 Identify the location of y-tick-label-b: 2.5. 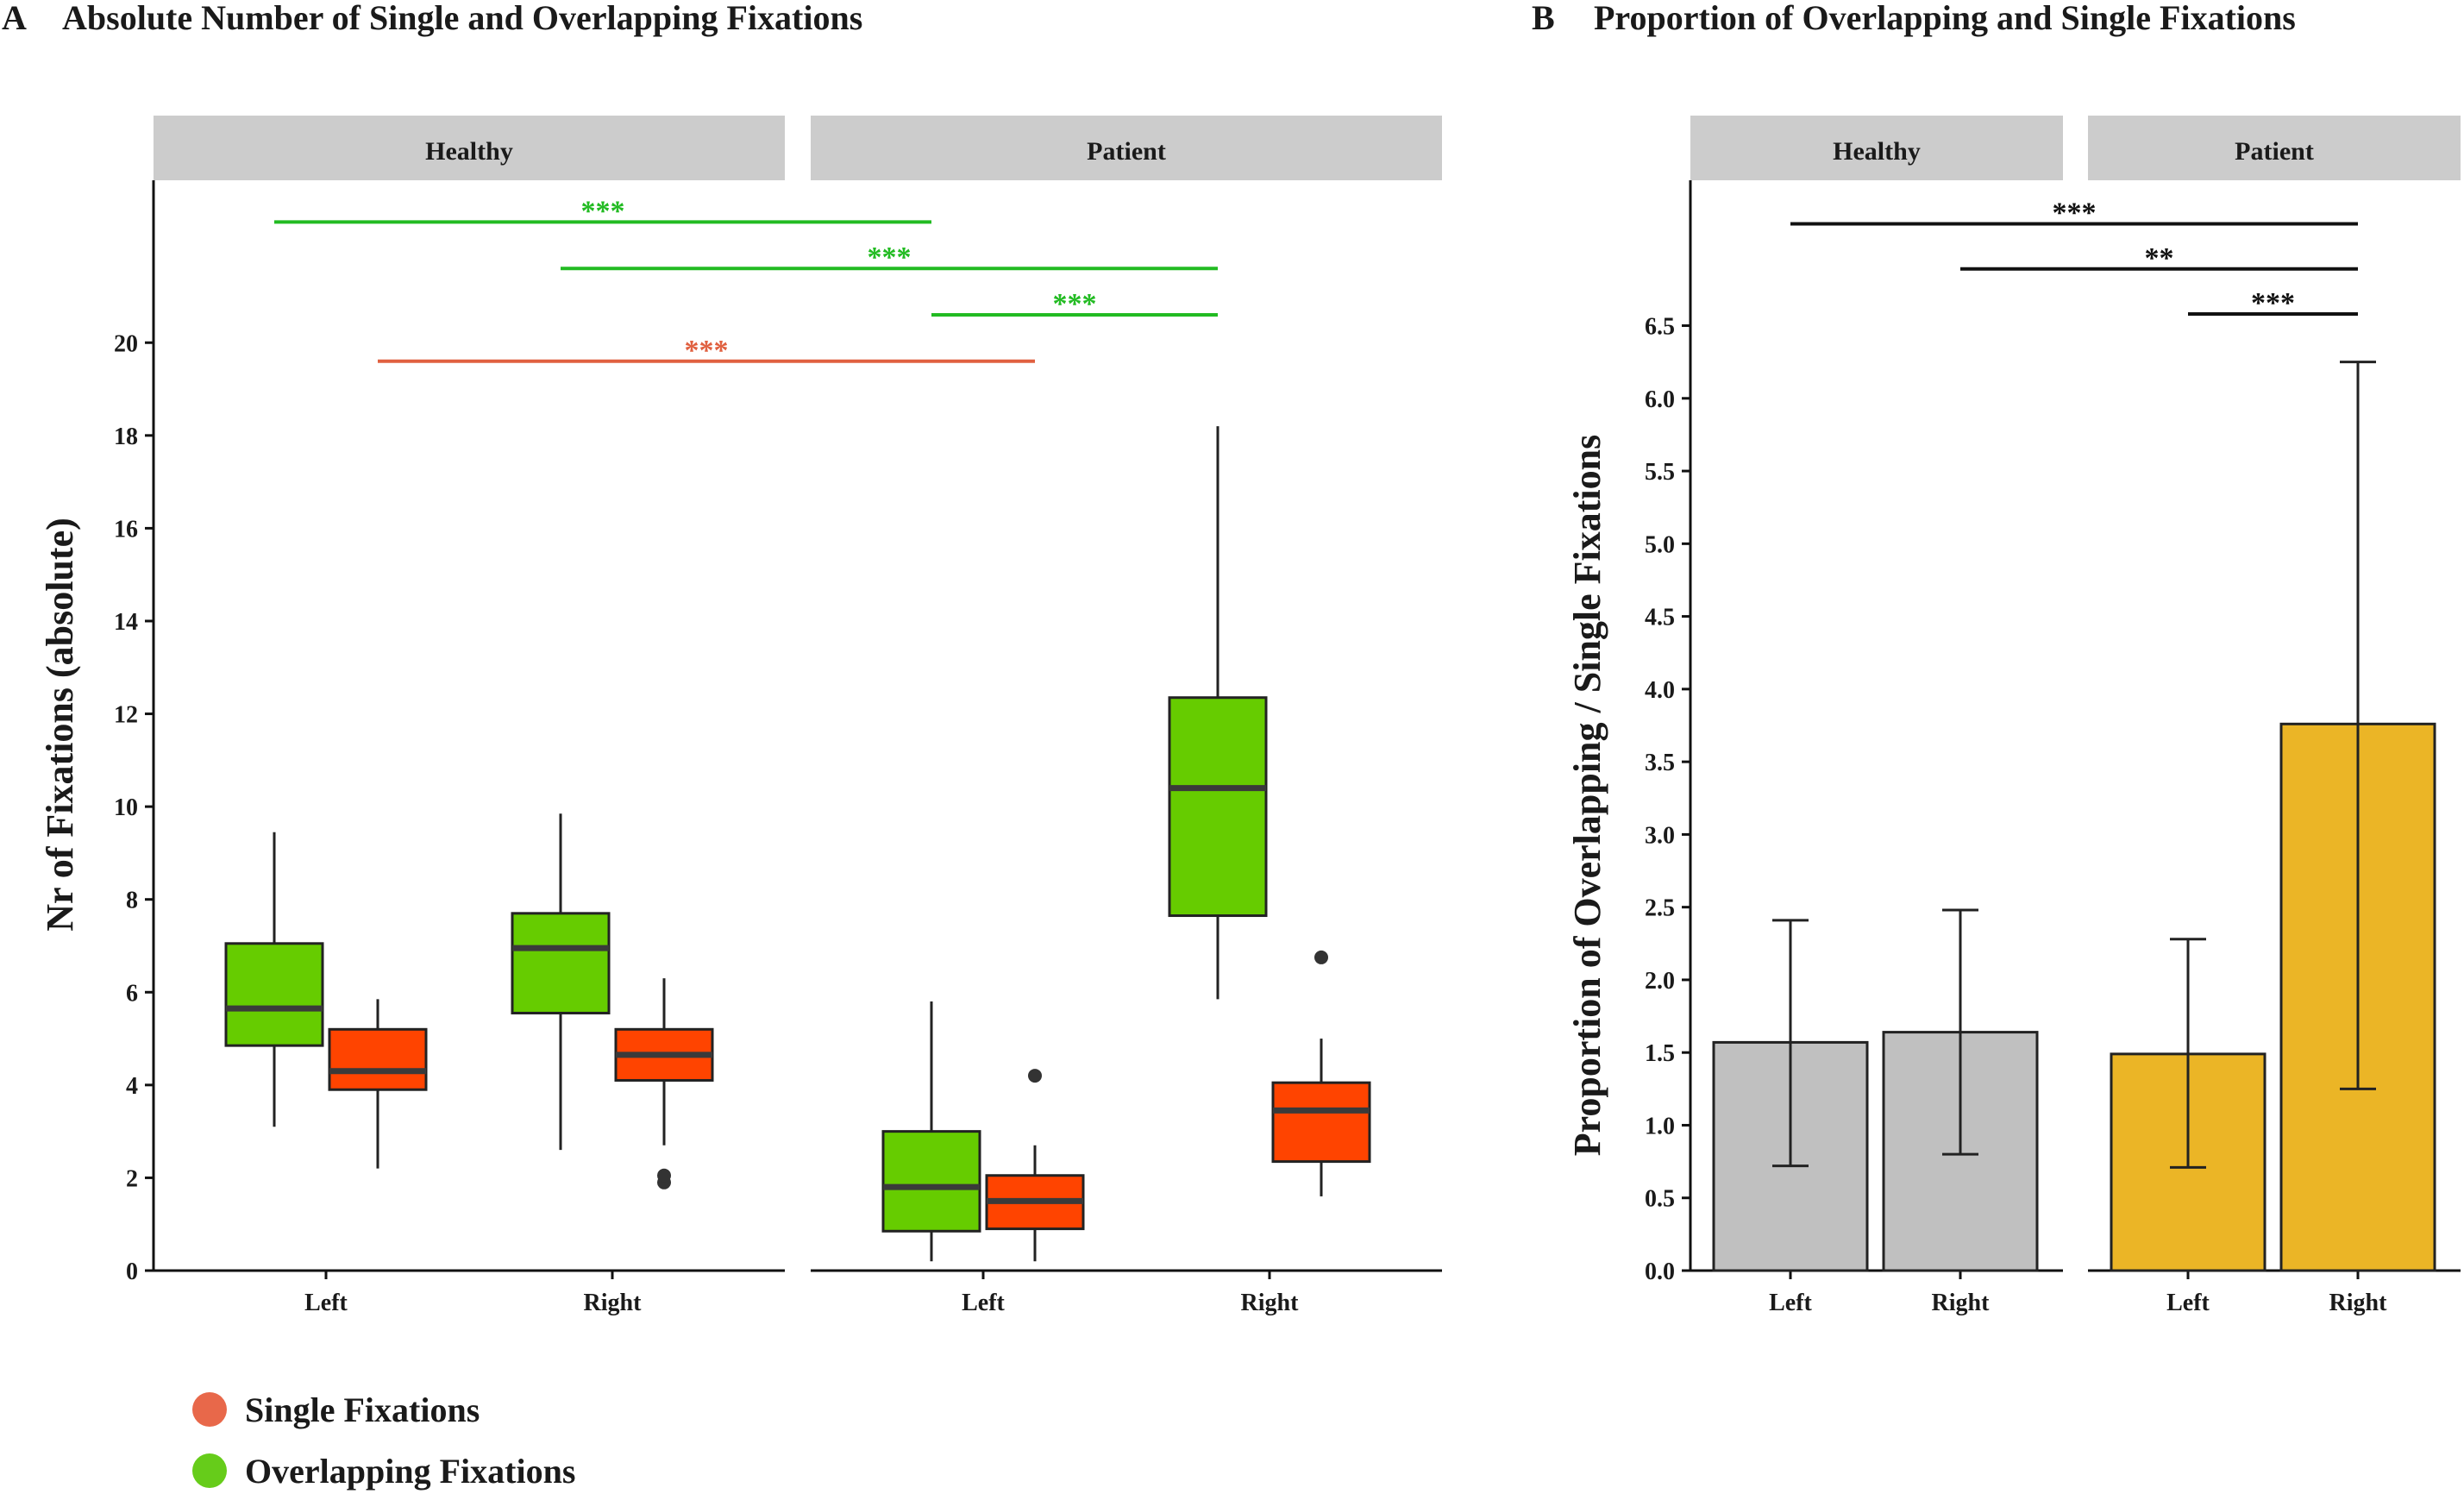
(1660, 908).